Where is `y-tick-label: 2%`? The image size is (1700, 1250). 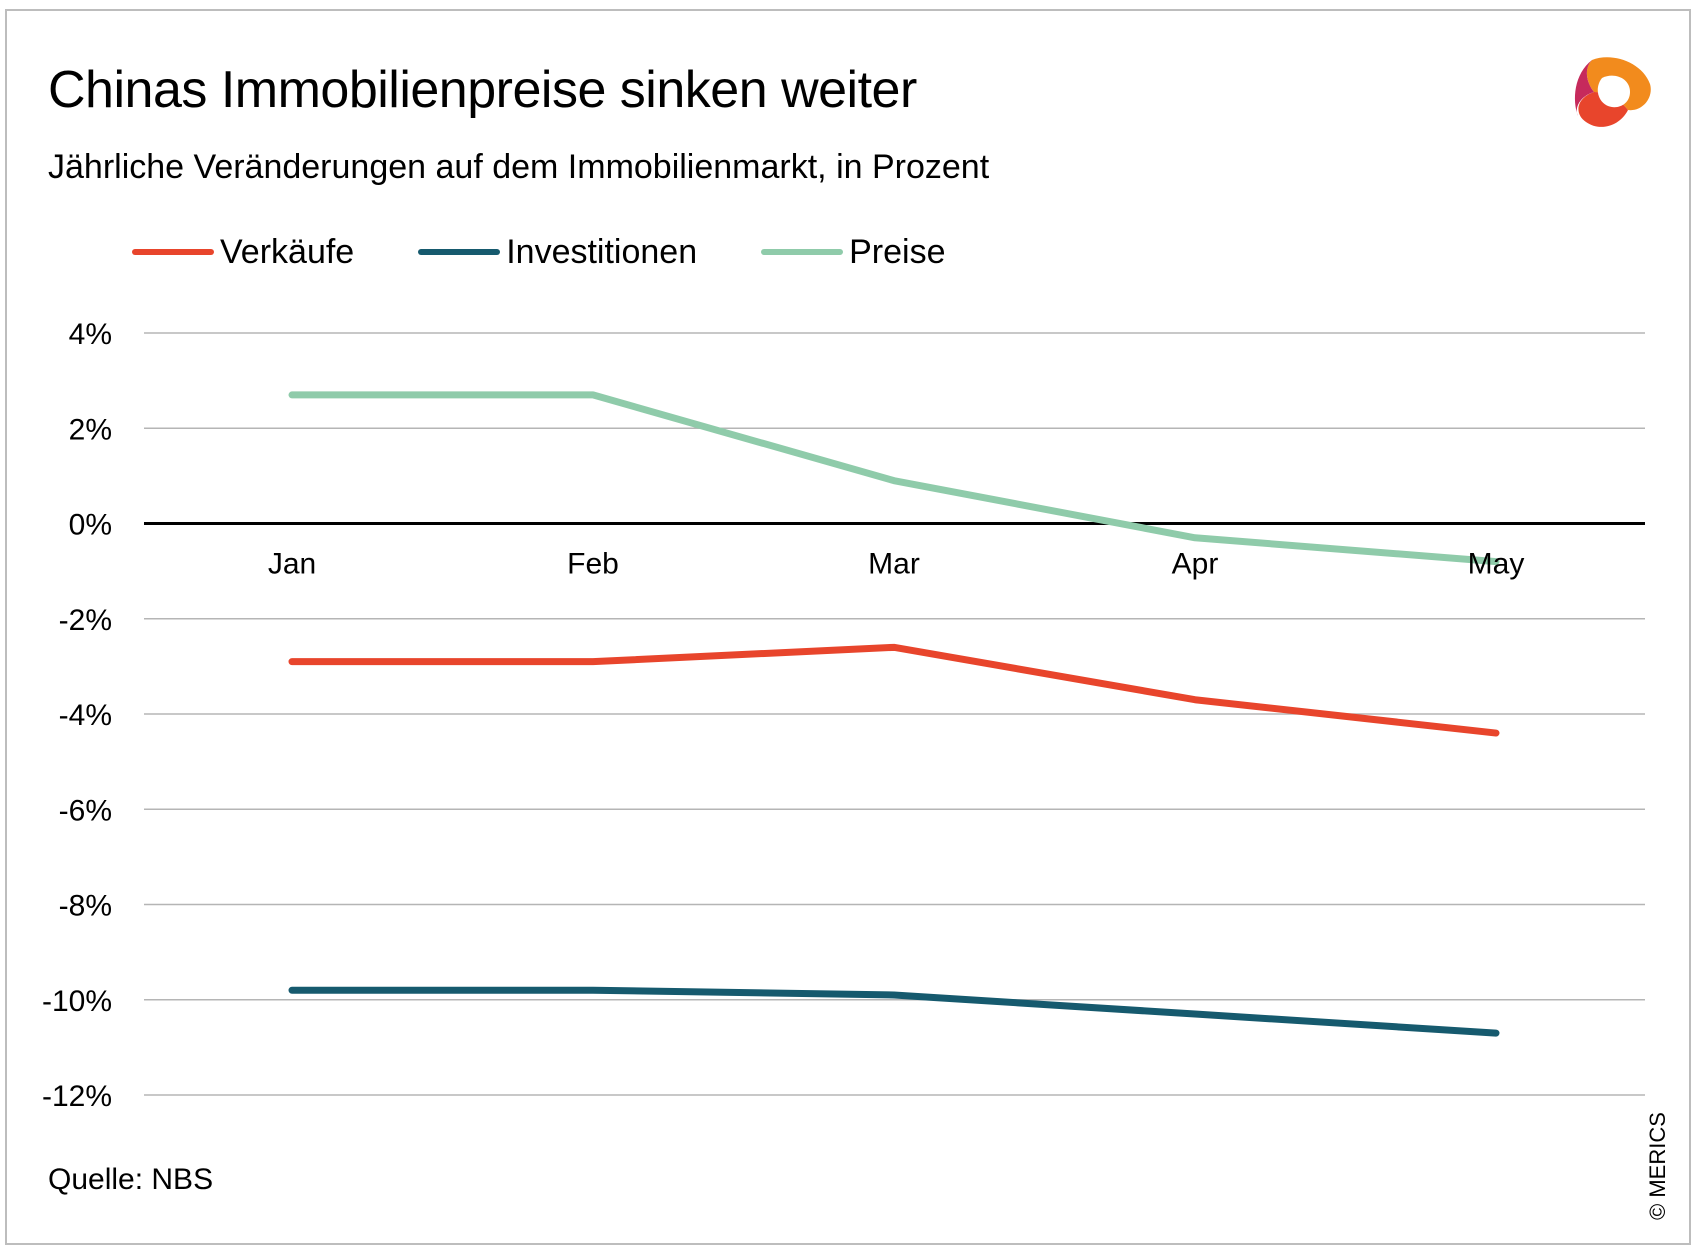 y-tick-label: 2% is located at coordinates (90, 429).